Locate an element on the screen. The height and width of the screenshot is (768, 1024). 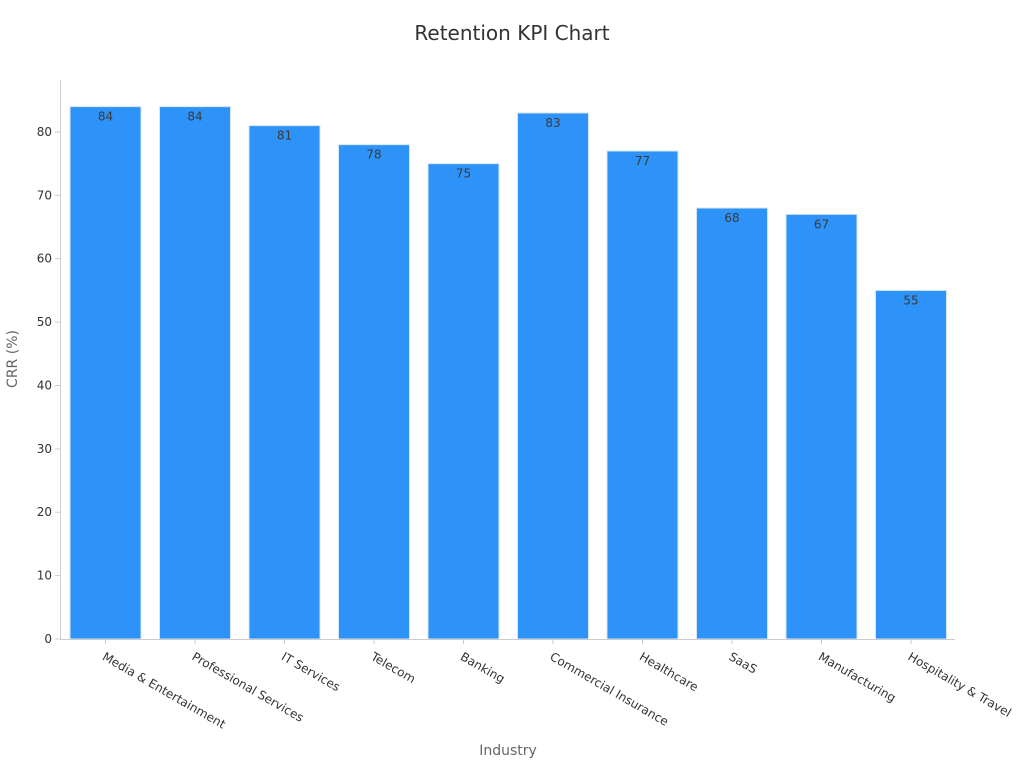
x-axis-label: Industry is located at coordinates (508, 751).